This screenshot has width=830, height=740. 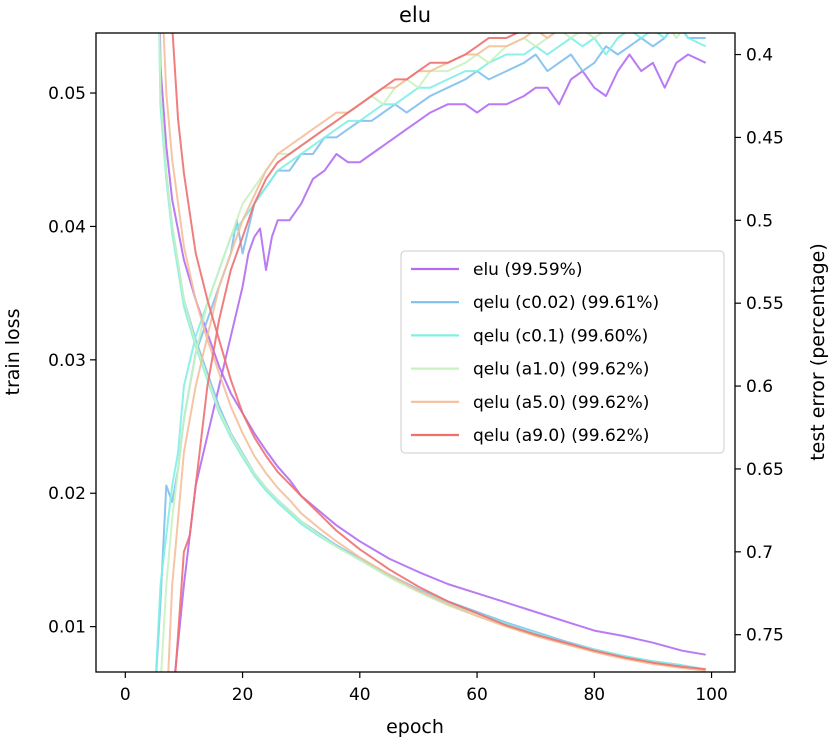 What do you see at coordinates (765, 304) in the screenshot?
I see `y2-tick-label: 0.55` at bounding box center [765, 304].